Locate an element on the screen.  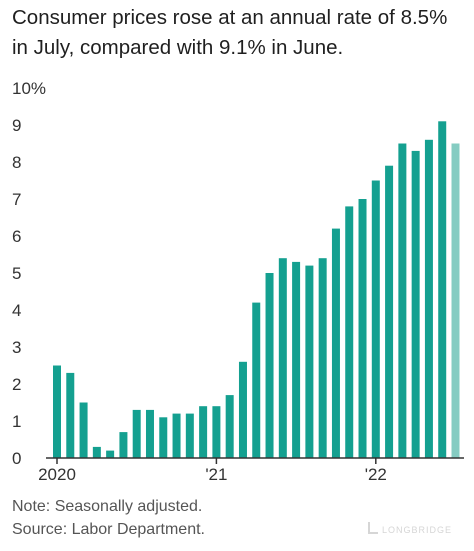
y-tick-label: 4 is located at coordinates (16, 310).